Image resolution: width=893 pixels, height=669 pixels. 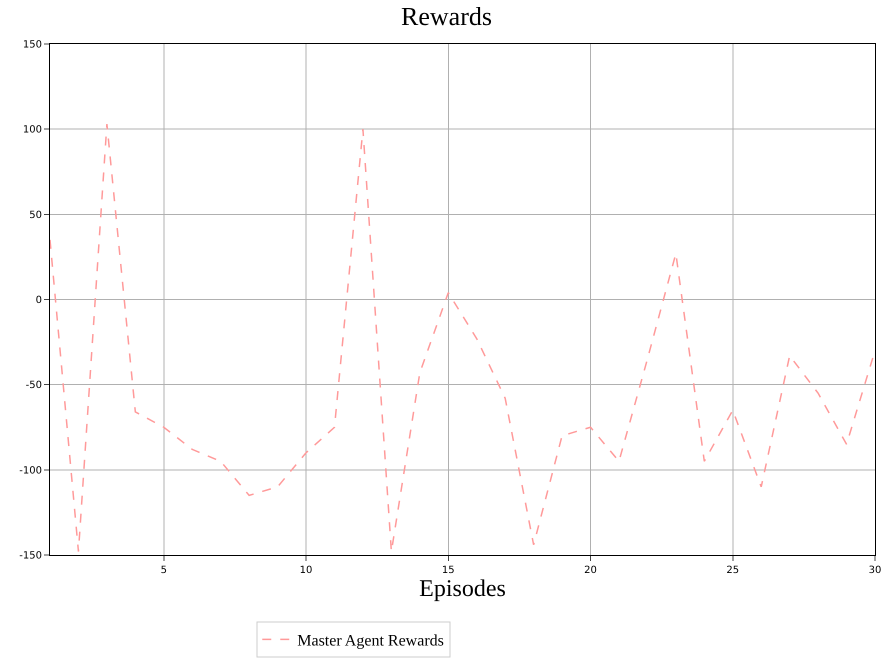 I want to click on y-tick-label: -100, so click(x=30, y=470).